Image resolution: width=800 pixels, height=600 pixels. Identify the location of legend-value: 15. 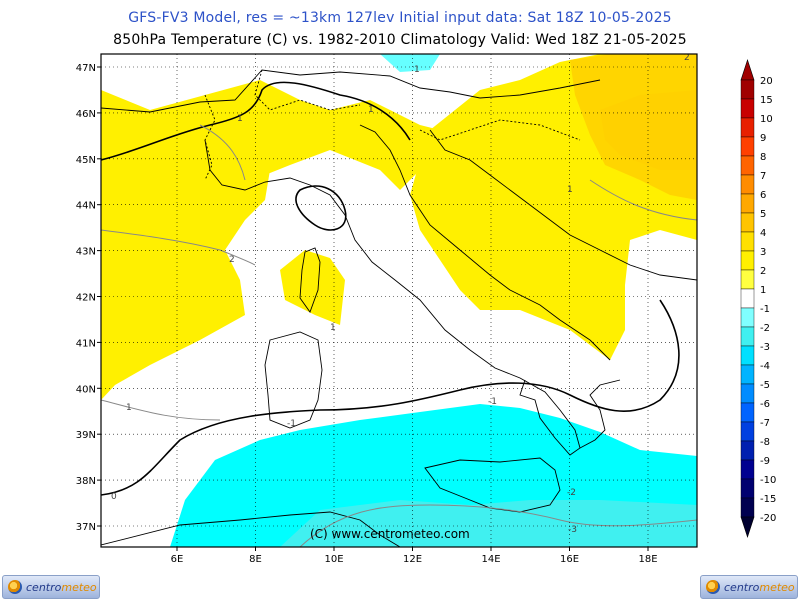
(766, 100).